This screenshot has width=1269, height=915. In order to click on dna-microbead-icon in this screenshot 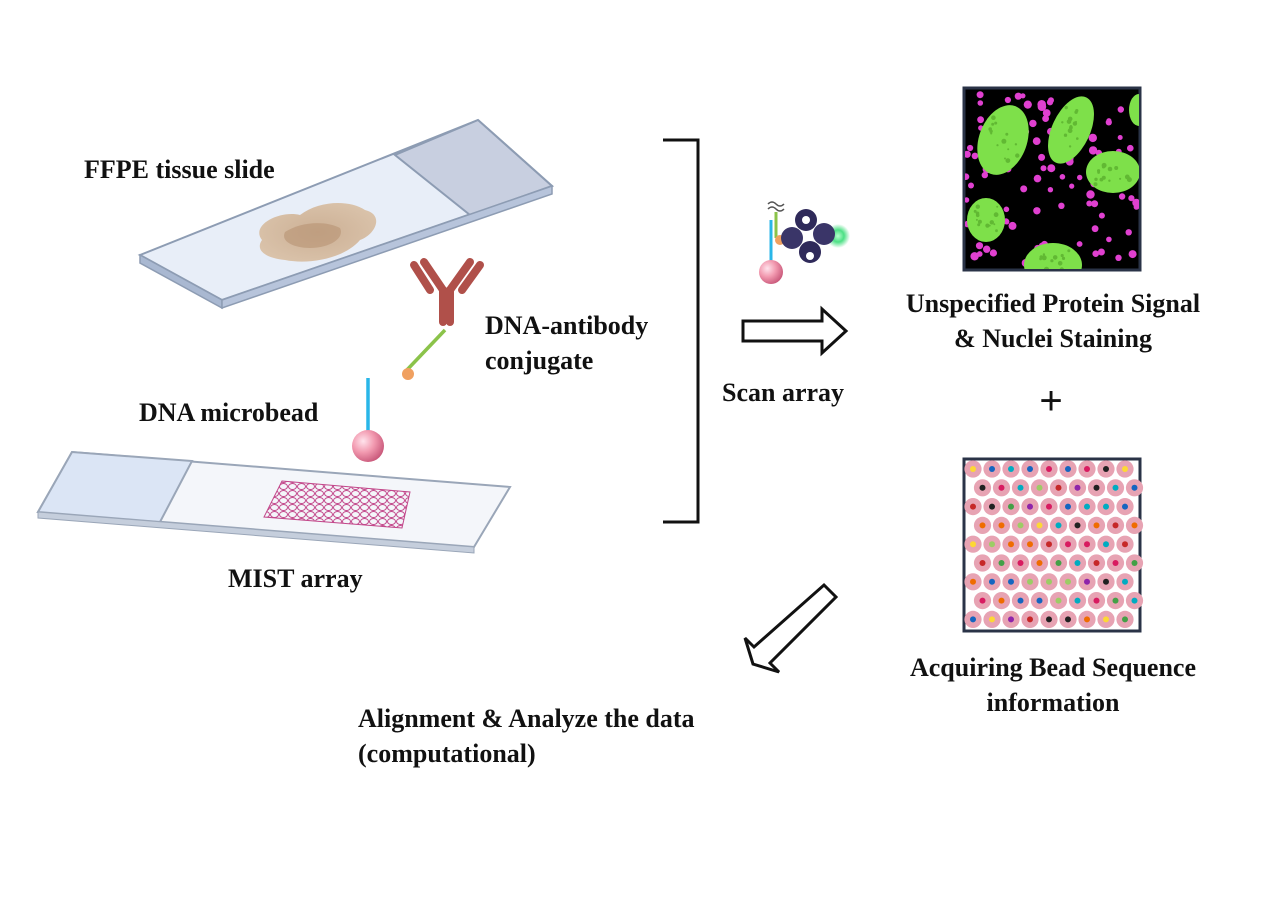, I will do `click(368, 420)`.